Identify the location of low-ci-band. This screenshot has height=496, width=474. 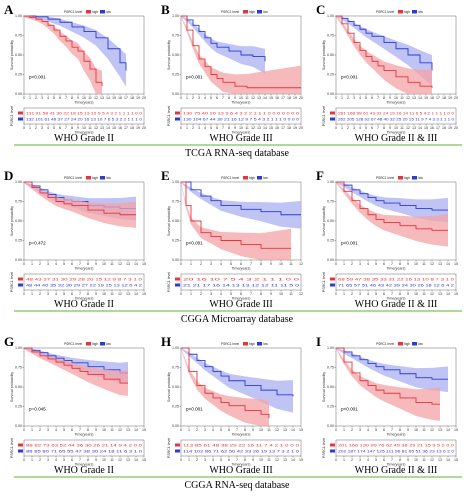
(223, 45).